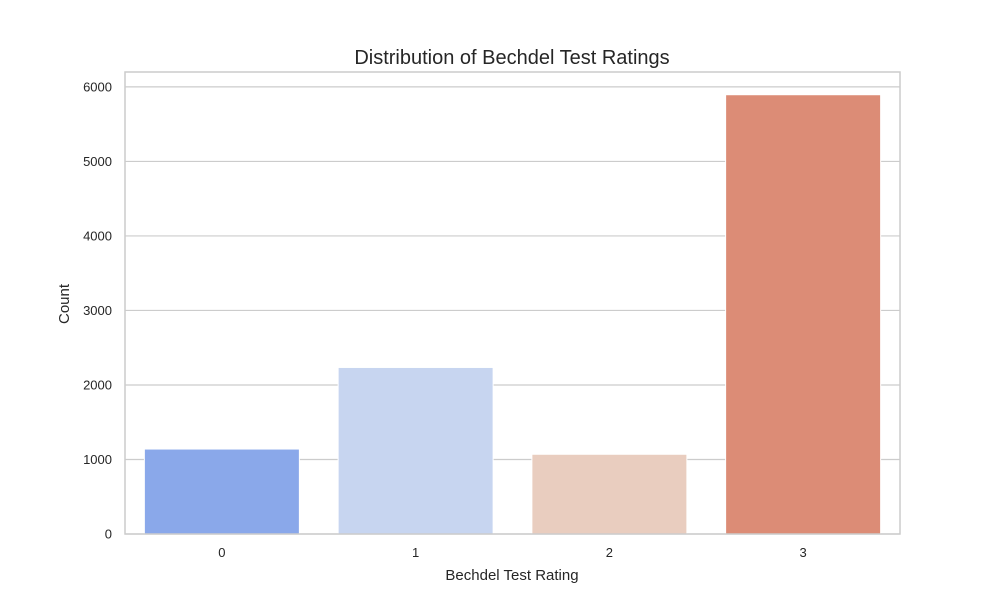  What do you see at coordinates (97, 161) in the screenshot?
I see `y-tick-label: 5000` at bounding box center [97, 161].